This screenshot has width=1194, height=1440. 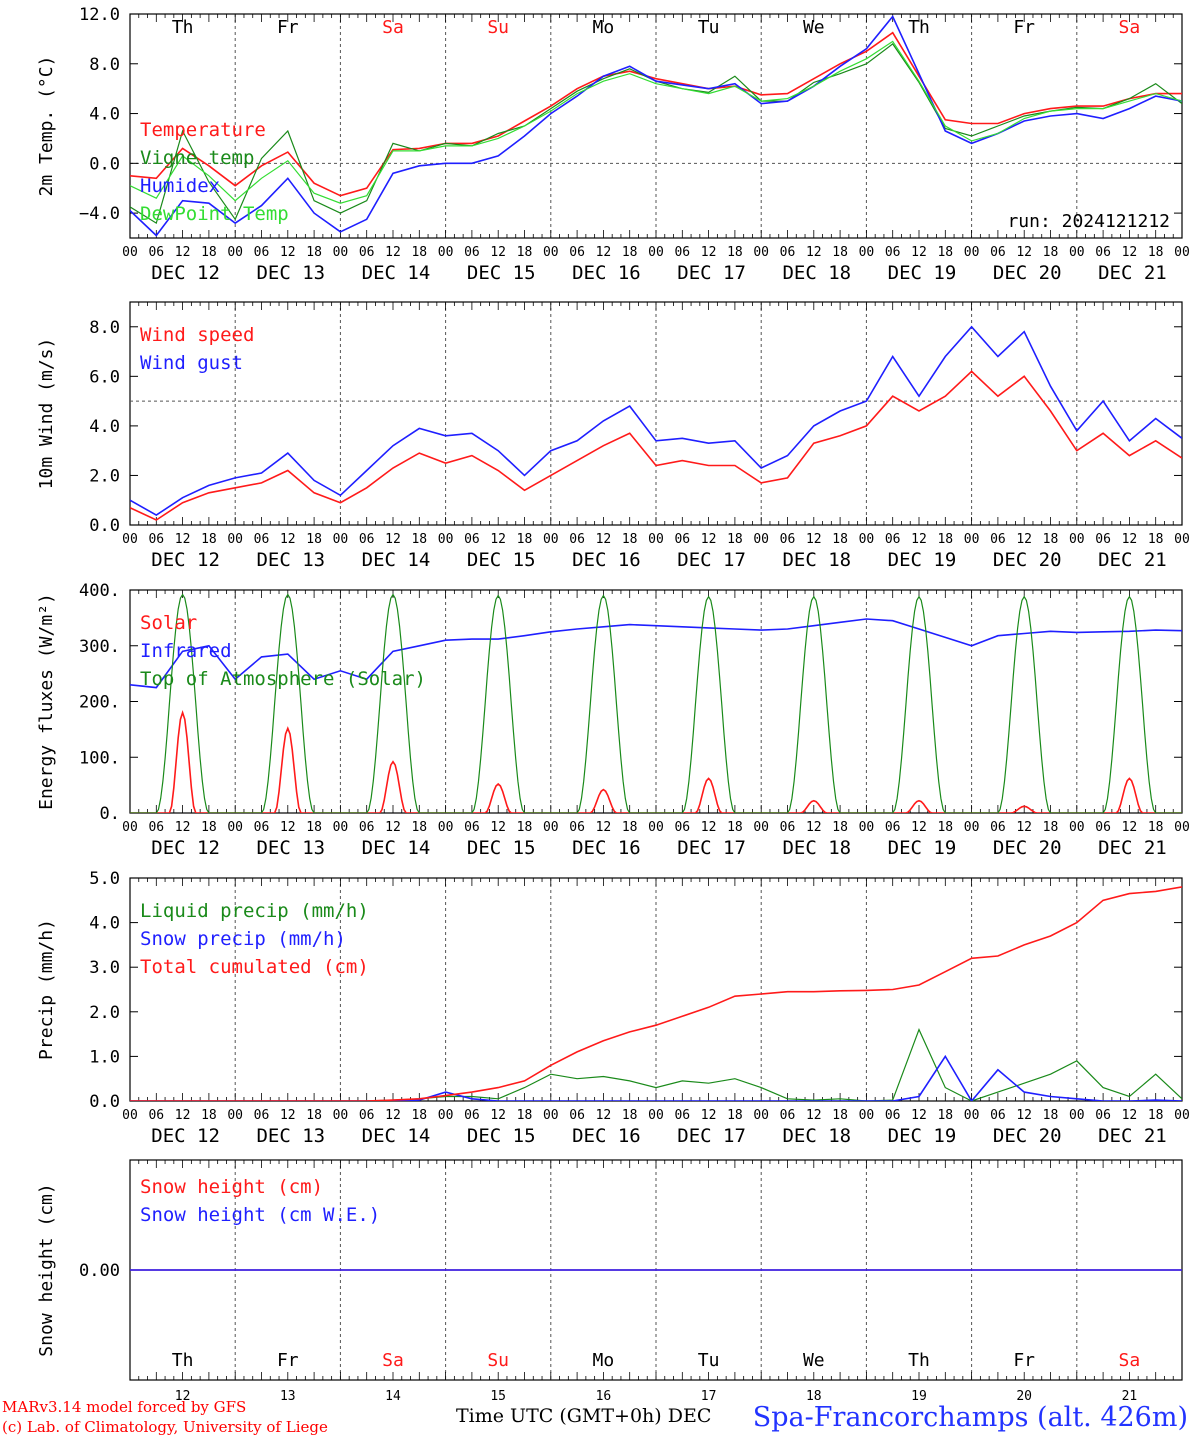 I want to click on y-axis-label: Energy fluxes (W/m²), so click(x=46, y=701).